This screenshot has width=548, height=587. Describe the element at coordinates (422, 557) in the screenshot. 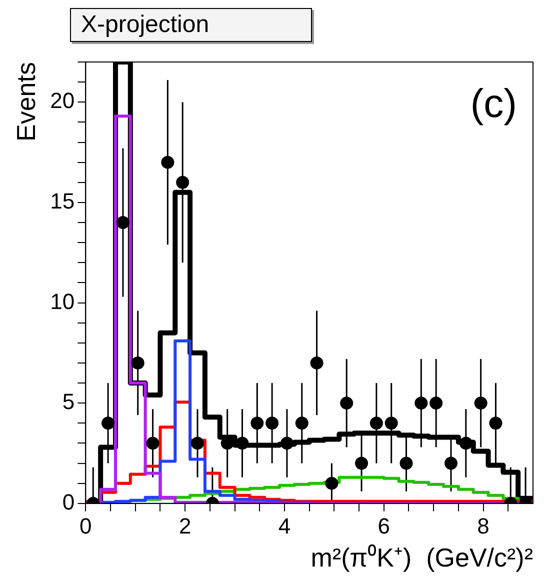

I see `x-axis-title: m²(π⁰K⁺) (GeV/c²)²` at that location.